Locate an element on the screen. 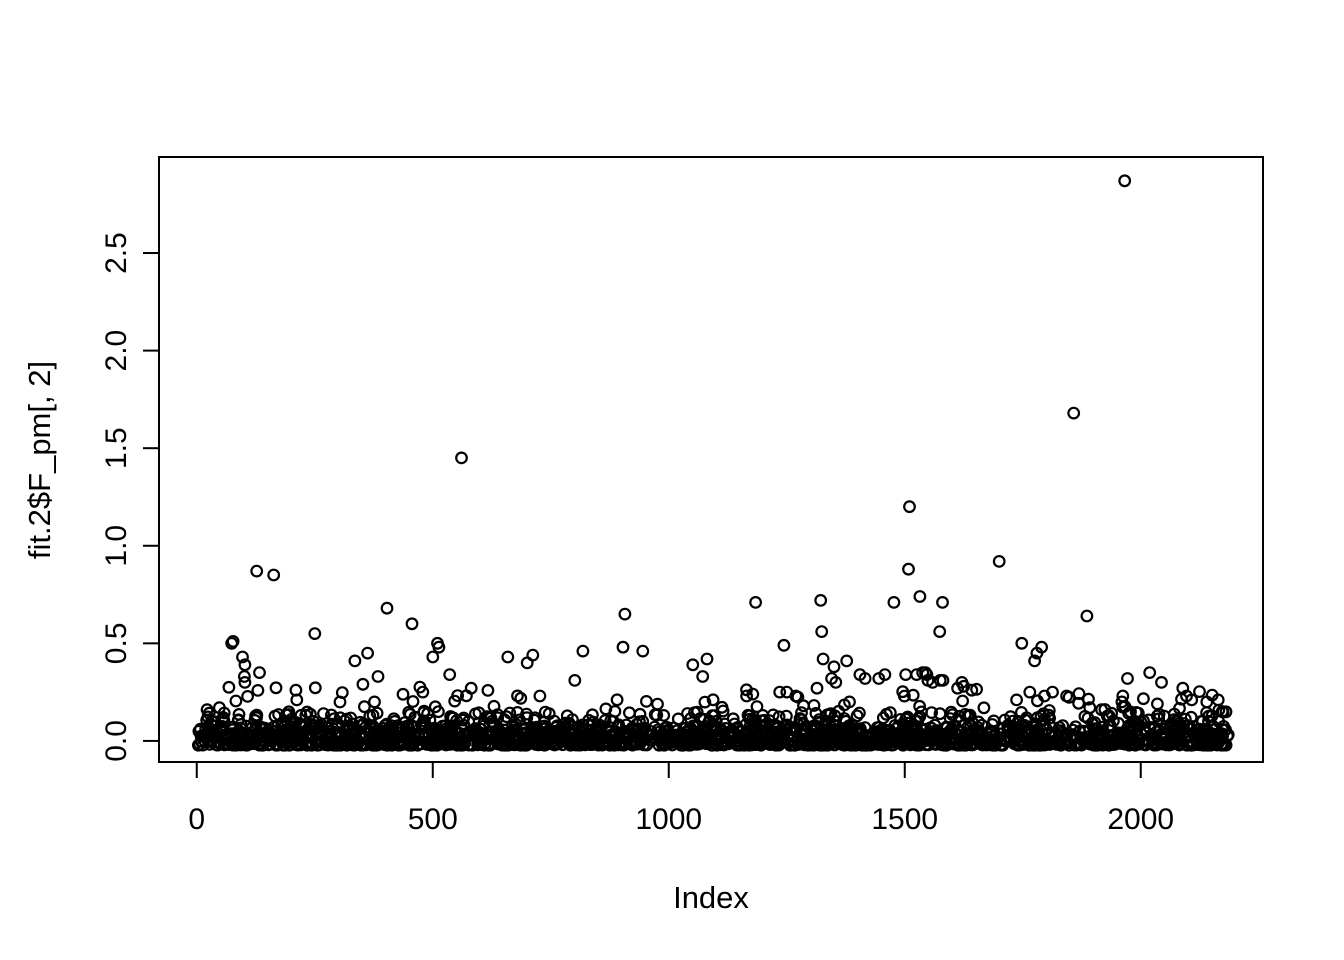  y-axis-tick-label: 2.0 is located at coordinates (116, 351).